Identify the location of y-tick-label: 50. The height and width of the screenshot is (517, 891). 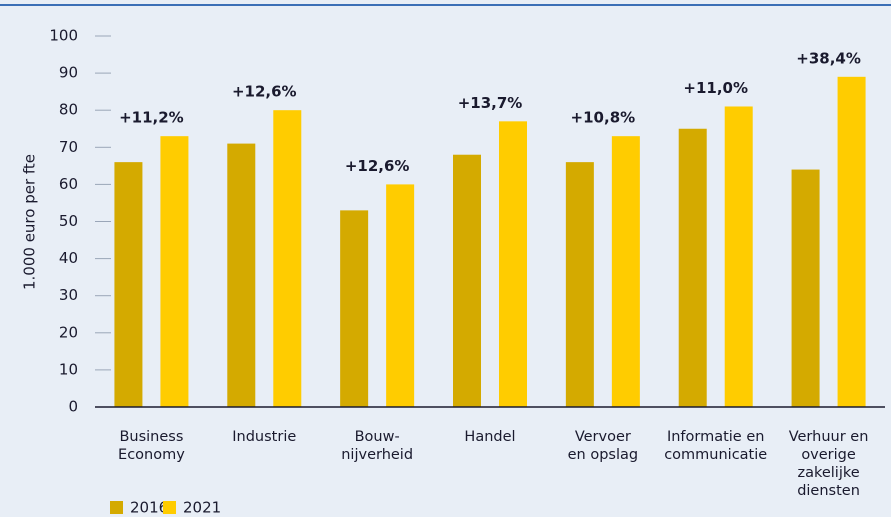
(68, 221).